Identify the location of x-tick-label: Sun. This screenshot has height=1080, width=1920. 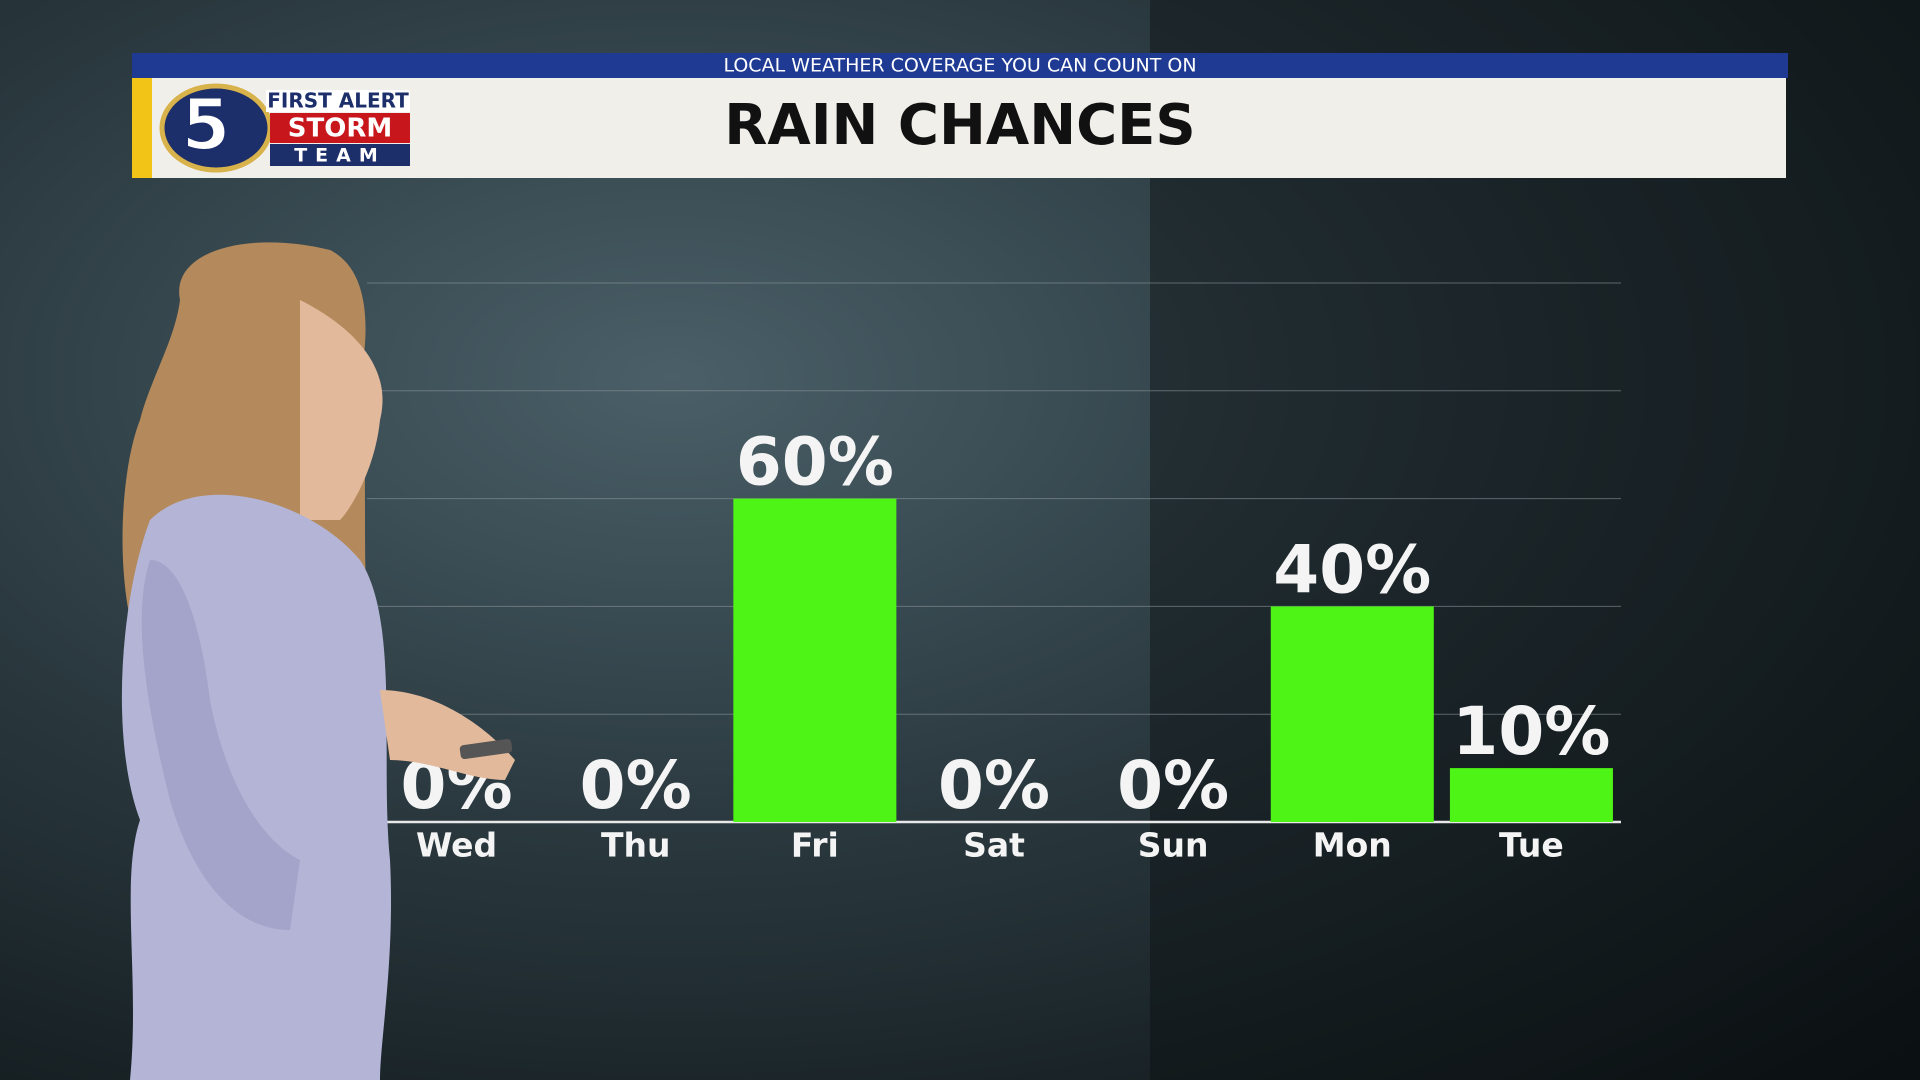
(1173, 845).